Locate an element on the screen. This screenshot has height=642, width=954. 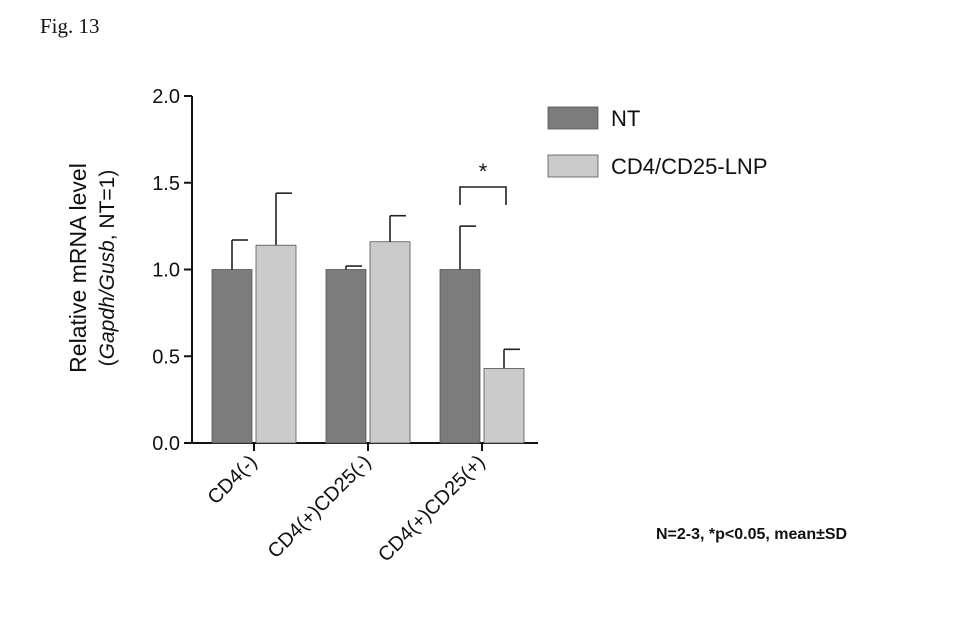
significance-asterisk: * is located at coordinates (483, 171).